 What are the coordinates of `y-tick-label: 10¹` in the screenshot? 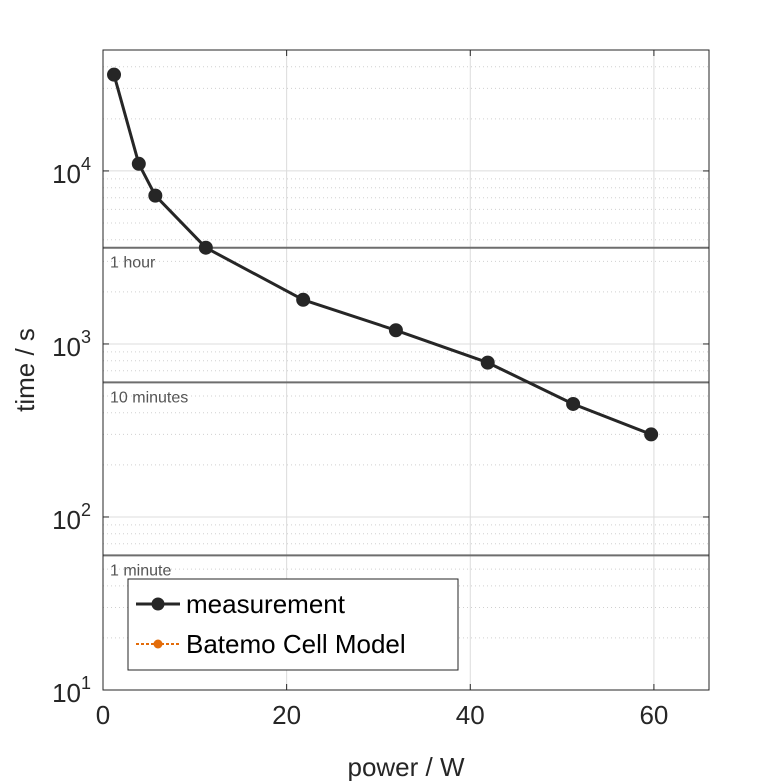 It's located at (71, 690).